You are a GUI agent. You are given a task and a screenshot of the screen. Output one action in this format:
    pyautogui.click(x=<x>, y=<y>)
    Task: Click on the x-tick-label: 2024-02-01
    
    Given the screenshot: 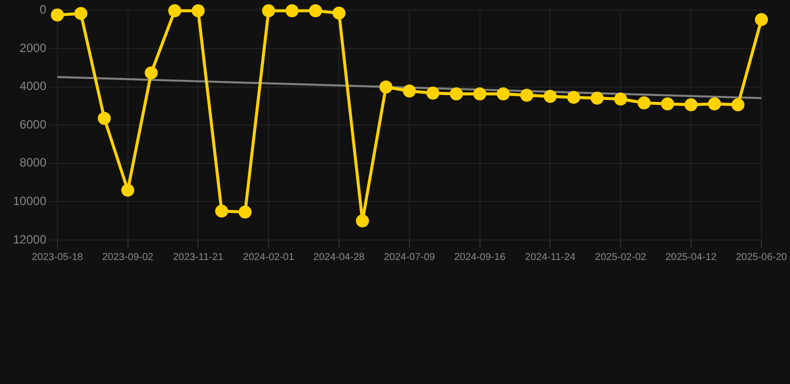 What is the action you would take?
    pyautogui.click(x=269, y=257)
    